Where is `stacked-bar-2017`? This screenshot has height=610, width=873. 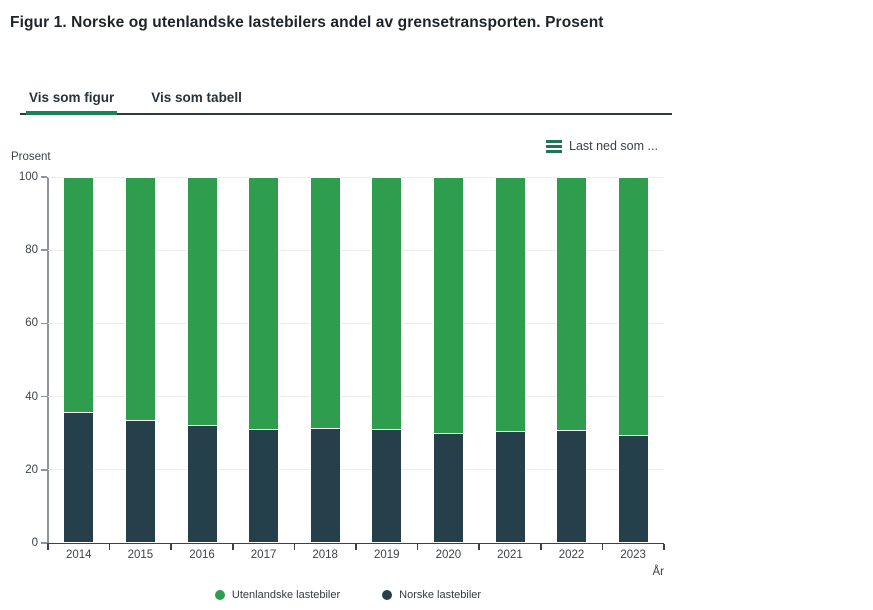
stacked-bar-2017 is located at coordinates (264, 360).